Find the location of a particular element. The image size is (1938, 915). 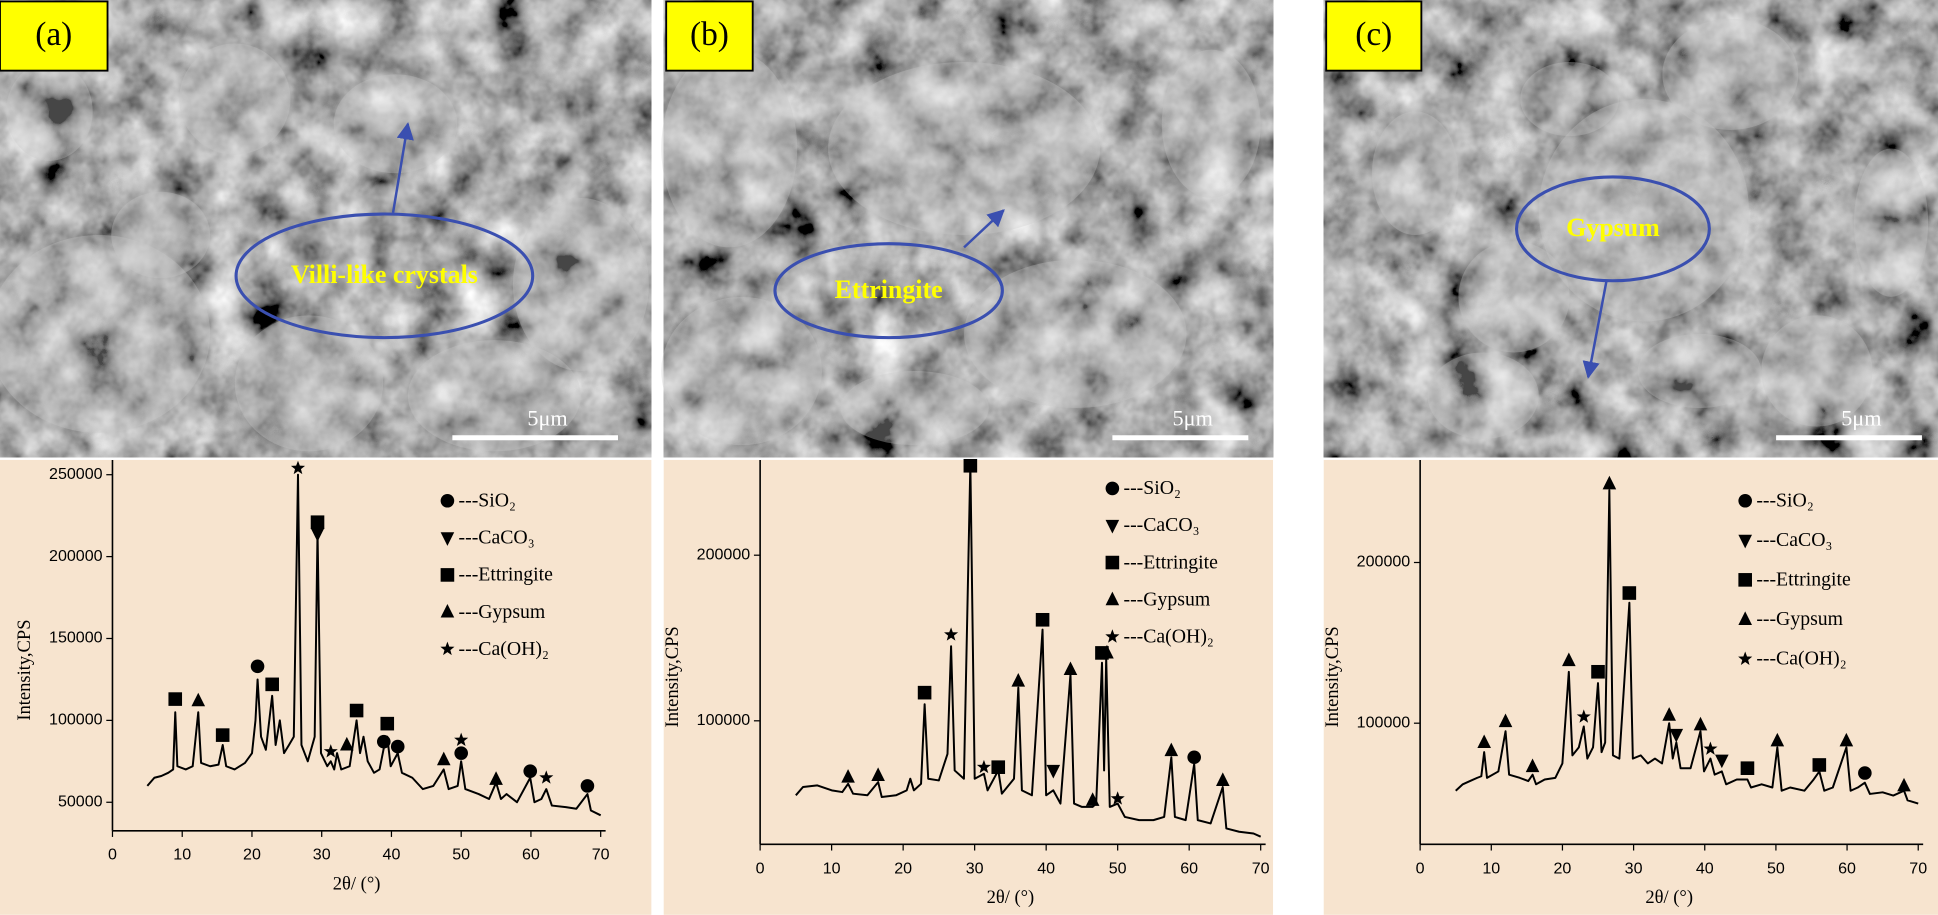

panel-label: (b) is located at coordinates (709, 34).